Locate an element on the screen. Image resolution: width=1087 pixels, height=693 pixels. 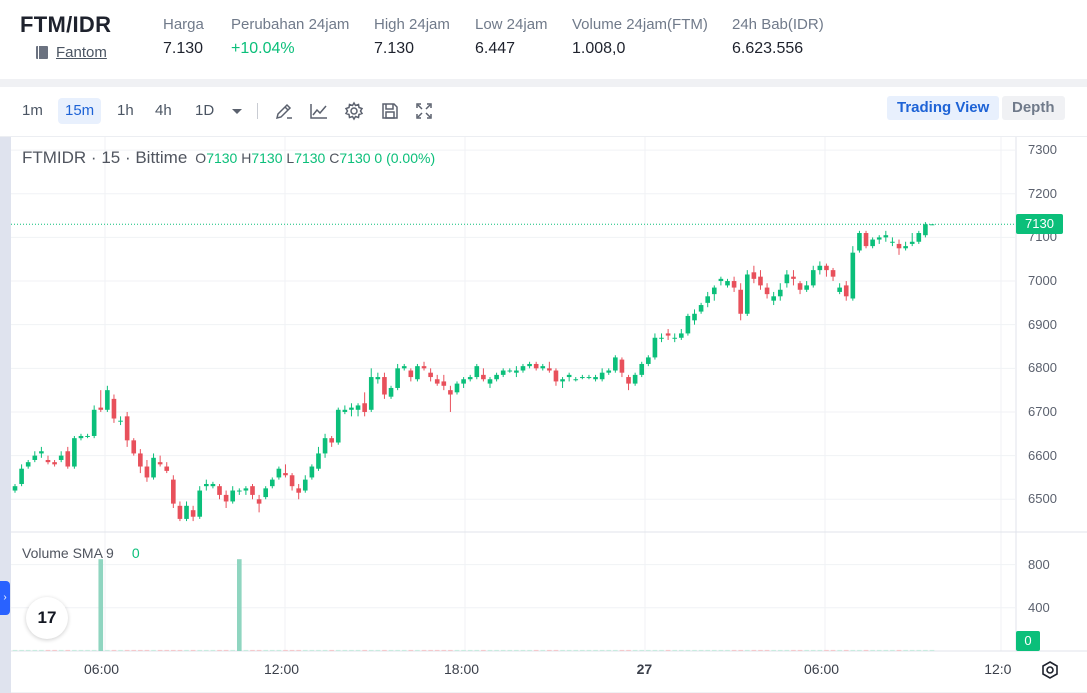
legend-change: 0 (0.00%) is located at coordinates (405, 158).